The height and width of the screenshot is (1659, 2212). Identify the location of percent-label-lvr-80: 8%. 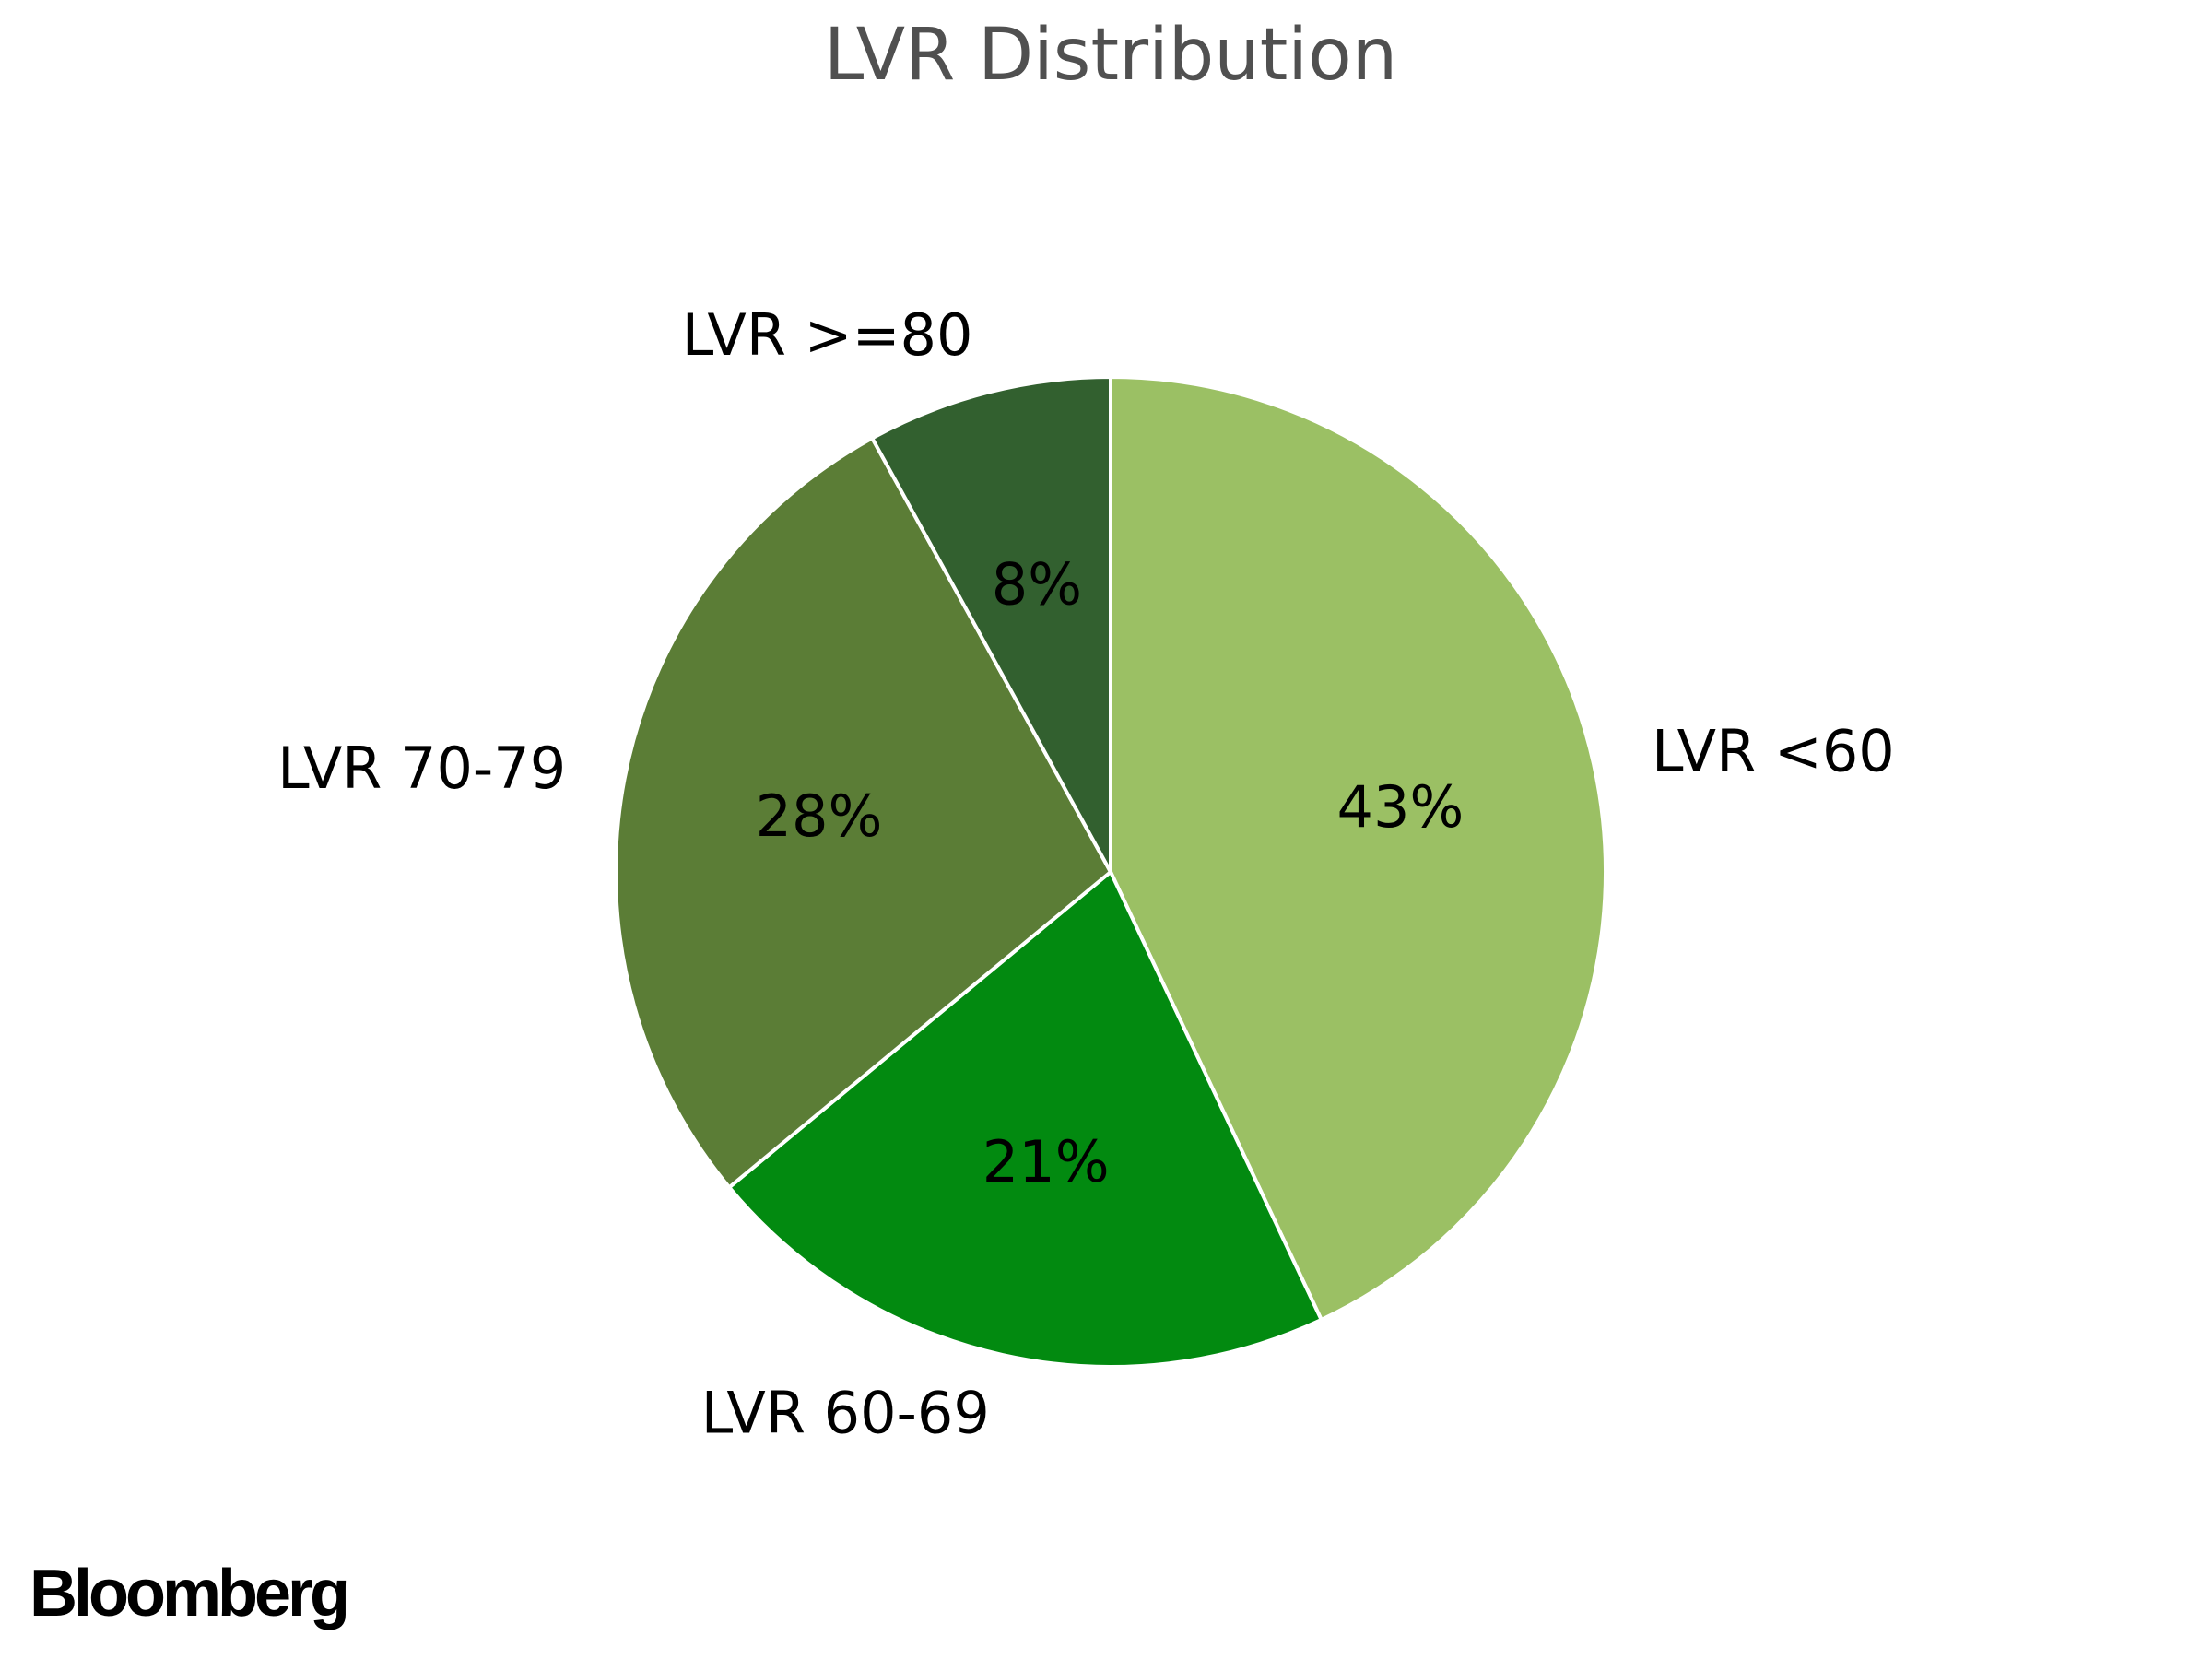
(1037, 584).